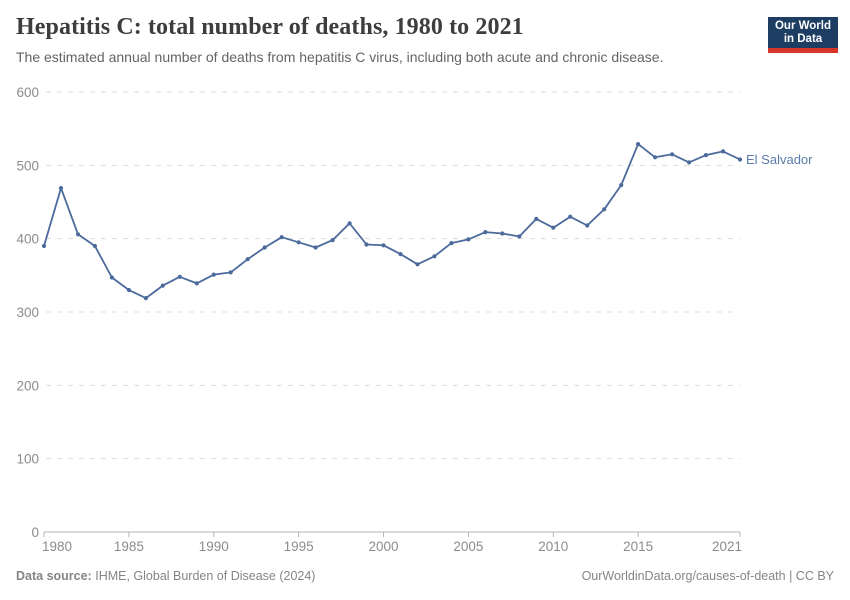 The image size is (850, 600). What do you see at coordinates (299, 546) in the screenshot?
I see `x-axis-tick-label: 1995` at bounding box center [299, 546].